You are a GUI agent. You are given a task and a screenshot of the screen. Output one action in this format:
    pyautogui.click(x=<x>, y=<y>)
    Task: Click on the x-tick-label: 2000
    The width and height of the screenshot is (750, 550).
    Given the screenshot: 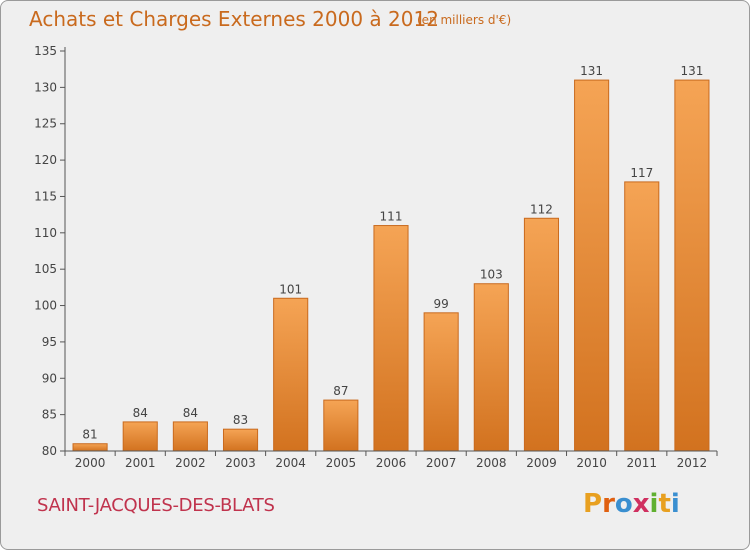 What is the action you would take?
    pyautogui.click(x=90, y=463)
    